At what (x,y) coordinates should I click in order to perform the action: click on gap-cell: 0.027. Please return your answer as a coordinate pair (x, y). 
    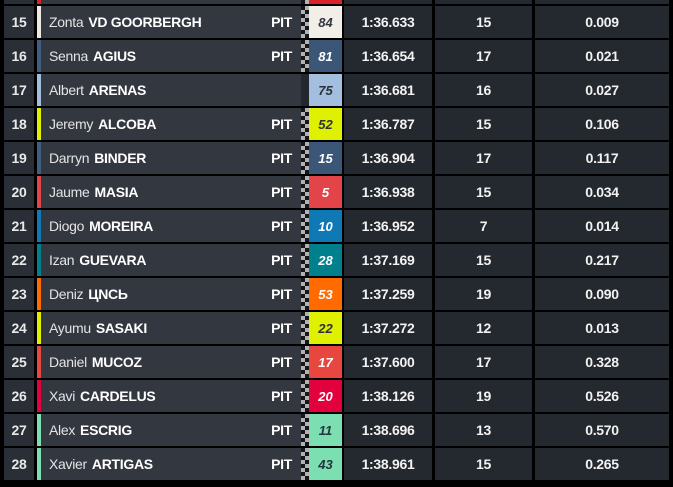
    Looking at the image, I should click on (602, 90).